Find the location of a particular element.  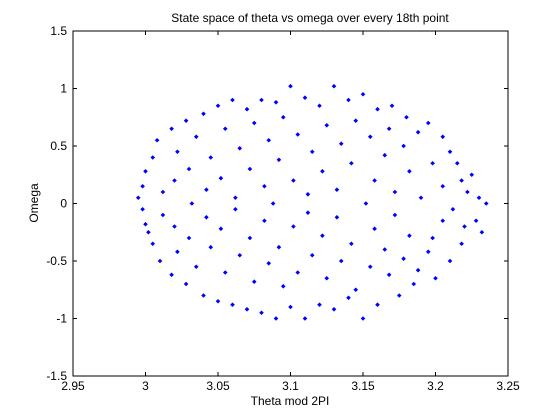

y-tick-label: -1.5 is located at coordinates (56, 376).